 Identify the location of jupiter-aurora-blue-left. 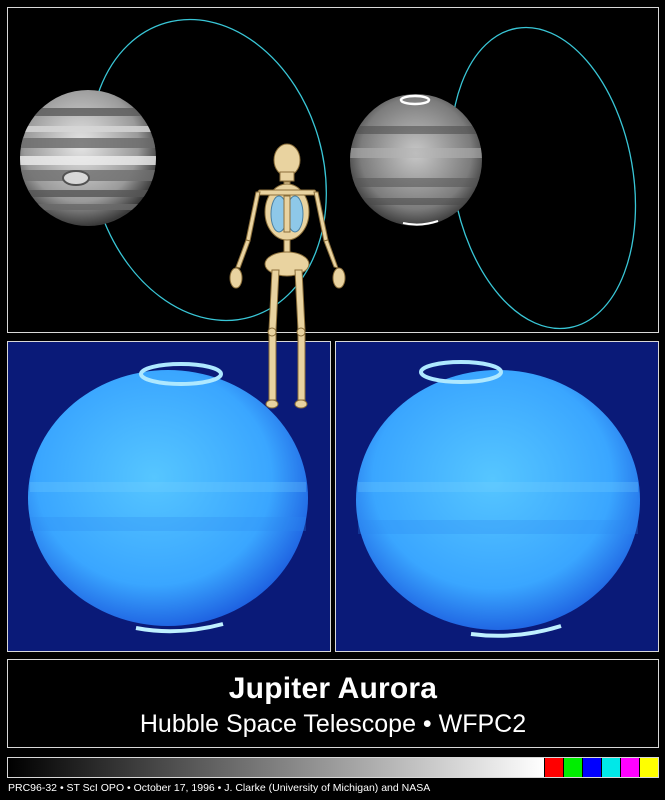
(168, 498).